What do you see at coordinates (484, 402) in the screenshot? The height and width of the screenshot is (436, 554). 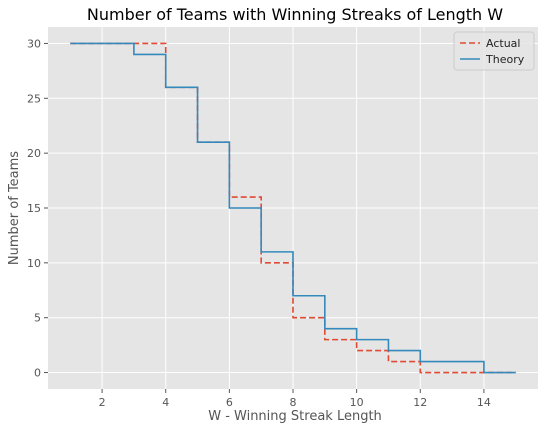 I see `x-tick-label: 14` at bounding box center [484, 402].